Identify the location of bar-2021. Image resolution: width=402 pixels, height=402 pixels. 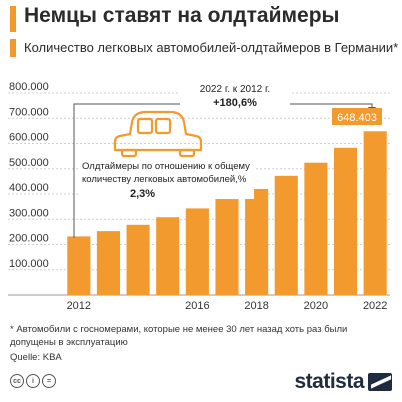
(345, 221).